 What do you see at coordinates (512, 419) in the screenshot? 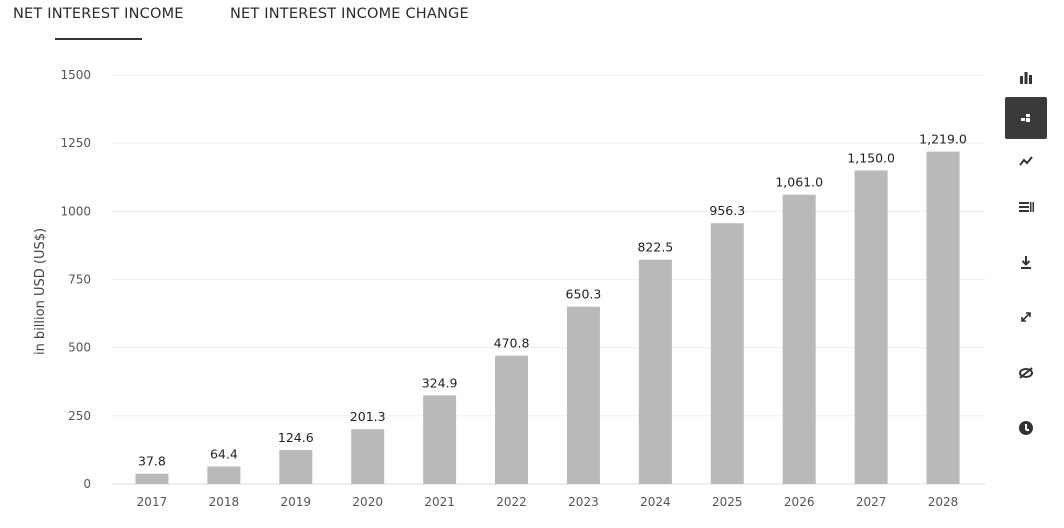
I see `bar-2022` at bounding box center [512, 419].